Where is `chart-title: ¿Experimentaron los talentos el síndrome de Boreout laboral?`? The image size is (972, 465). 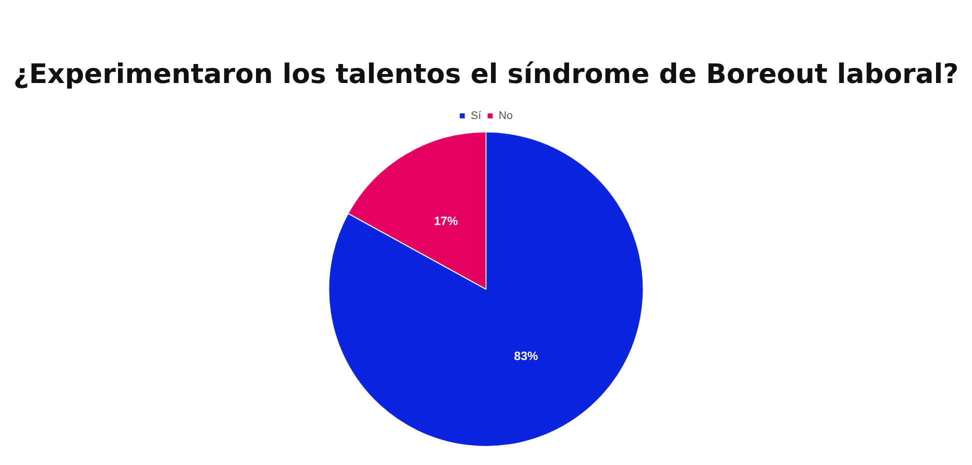 chart-title: ¿Experimentaron los talentos el síndrome de Boreout laboral? is located at coordinates (486, 74).